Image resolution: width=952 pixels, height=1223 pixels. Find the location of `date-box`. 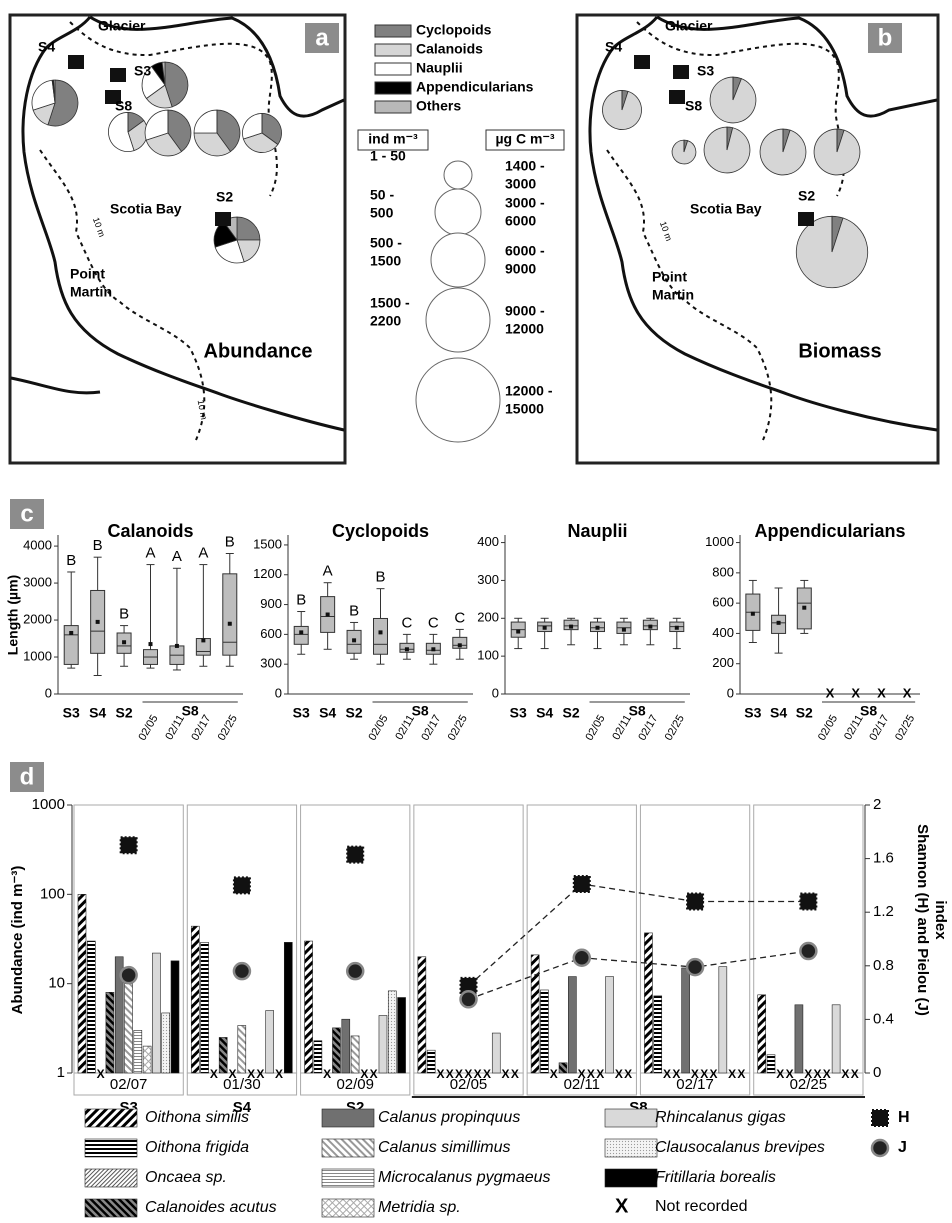

date-box is located at coordinates (581, 1084).